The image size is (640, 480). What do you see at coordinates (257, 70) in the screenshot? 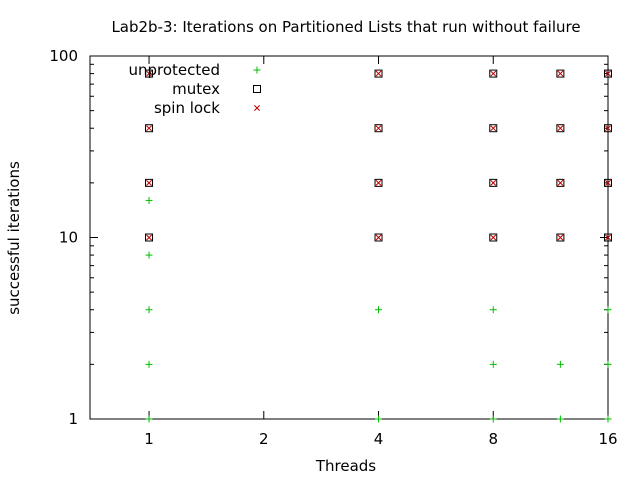
I see `legend-marker-unprotected` at bounding box center [257, 70].